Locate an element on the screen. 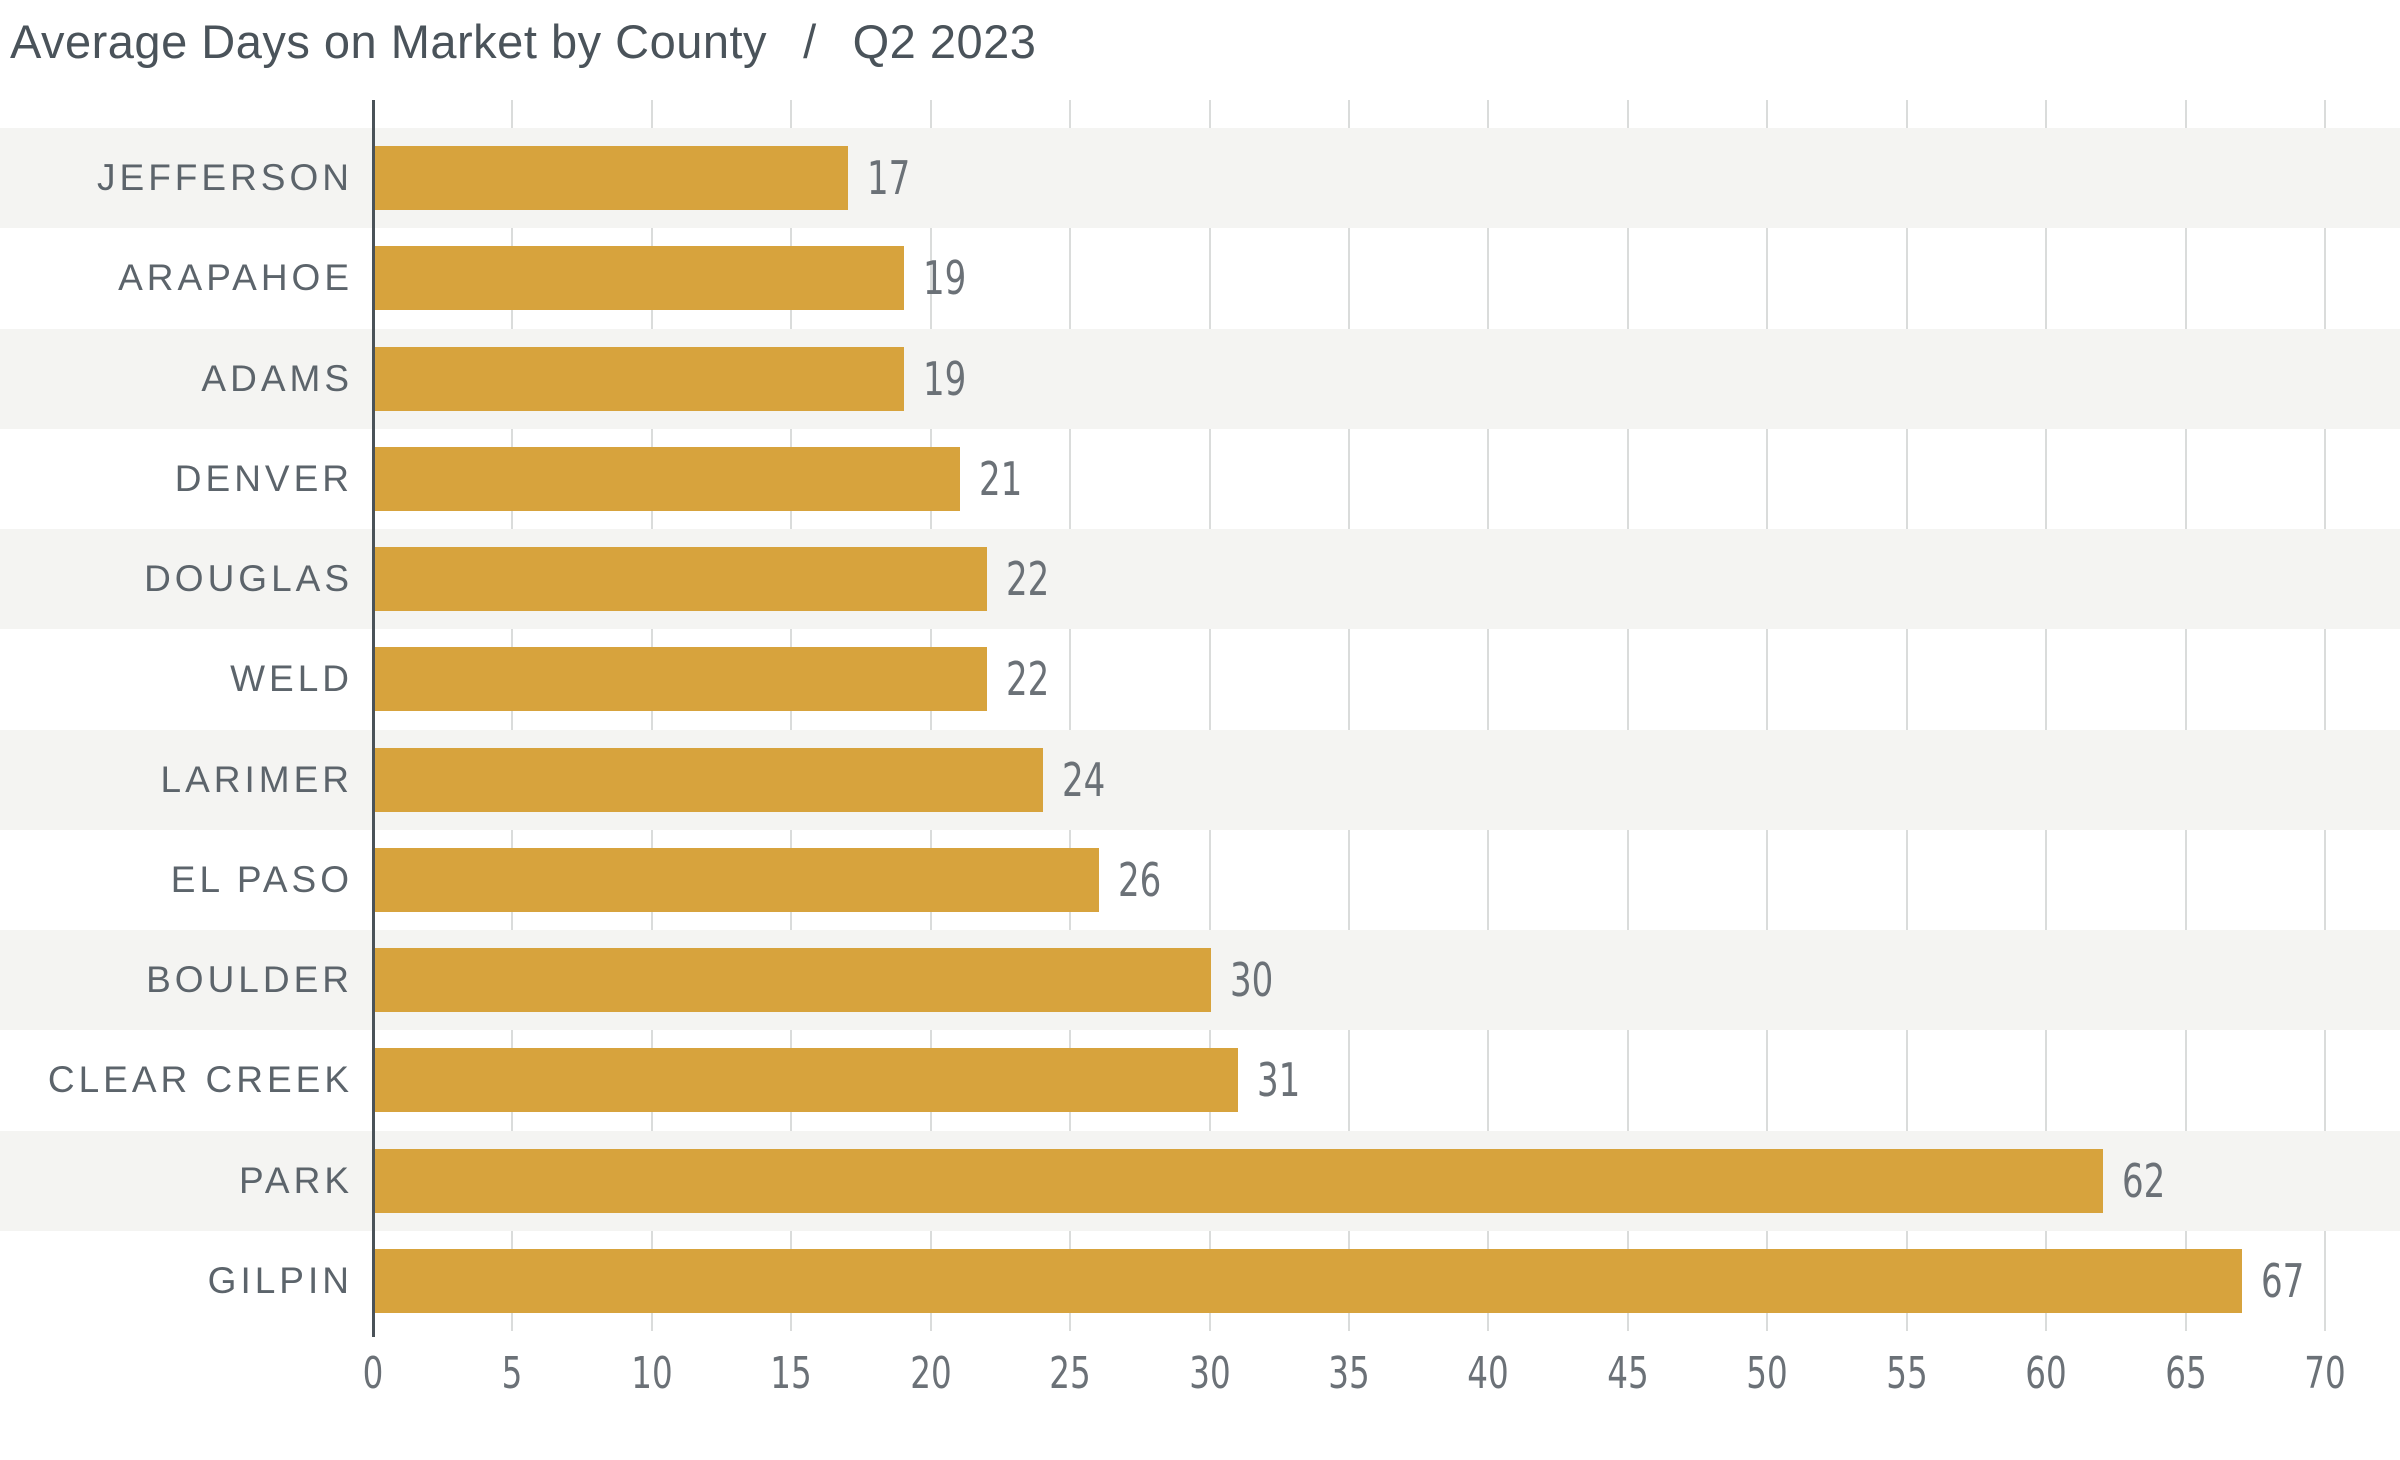 This screenshot has height=1460, width=2400. value-text: 17 is located at coordinates (889, 178).